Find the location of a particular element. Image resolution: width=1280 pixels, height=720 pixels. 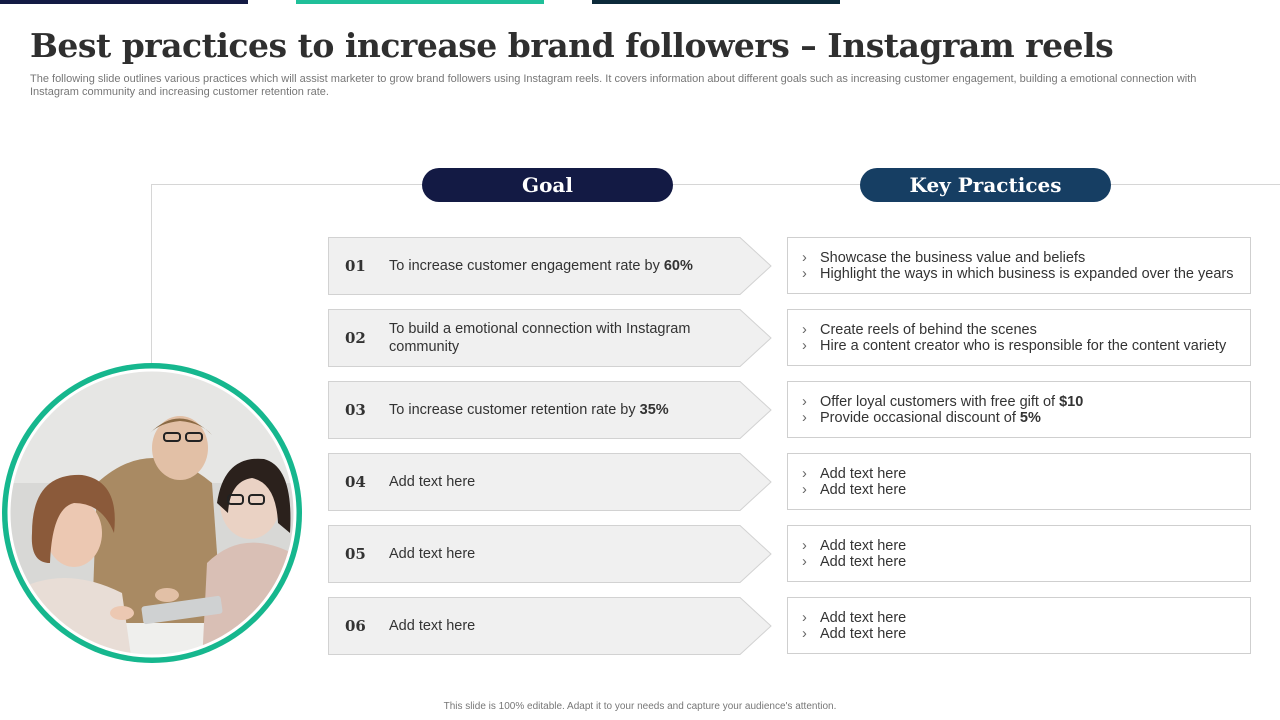

top-accent-bar-navy is located at coordinates (124, 2).